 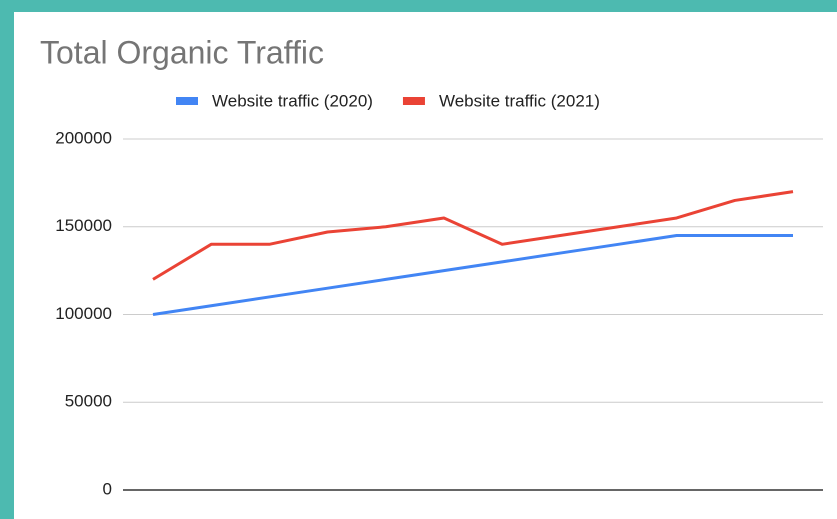 What do you see at coordinates (83, 313) in the screenshot?
I see `y-tick-label: 100000` at bounding box center [83, 313].